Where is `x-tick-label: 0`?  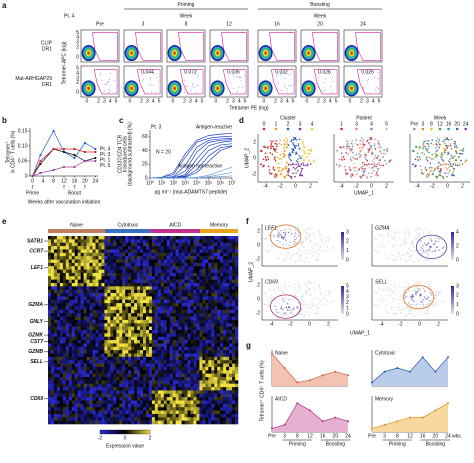 x-tick-label: 0 is located at coordinates (86, 101).